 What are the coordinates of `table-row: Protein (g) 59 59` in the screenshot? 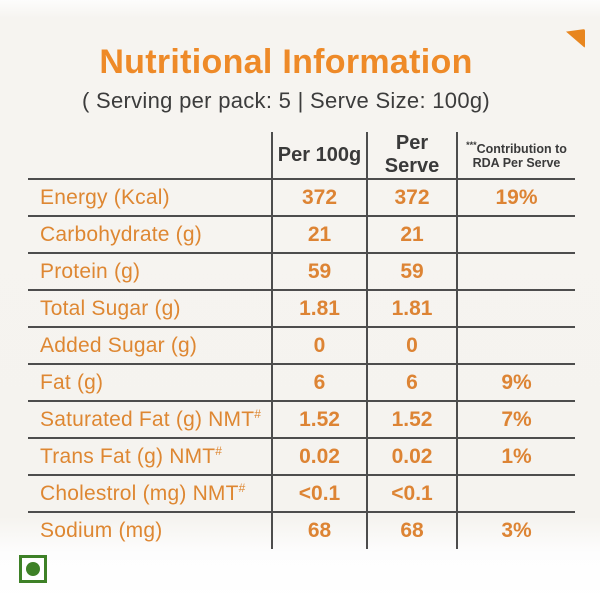 It's located at (301, 271).